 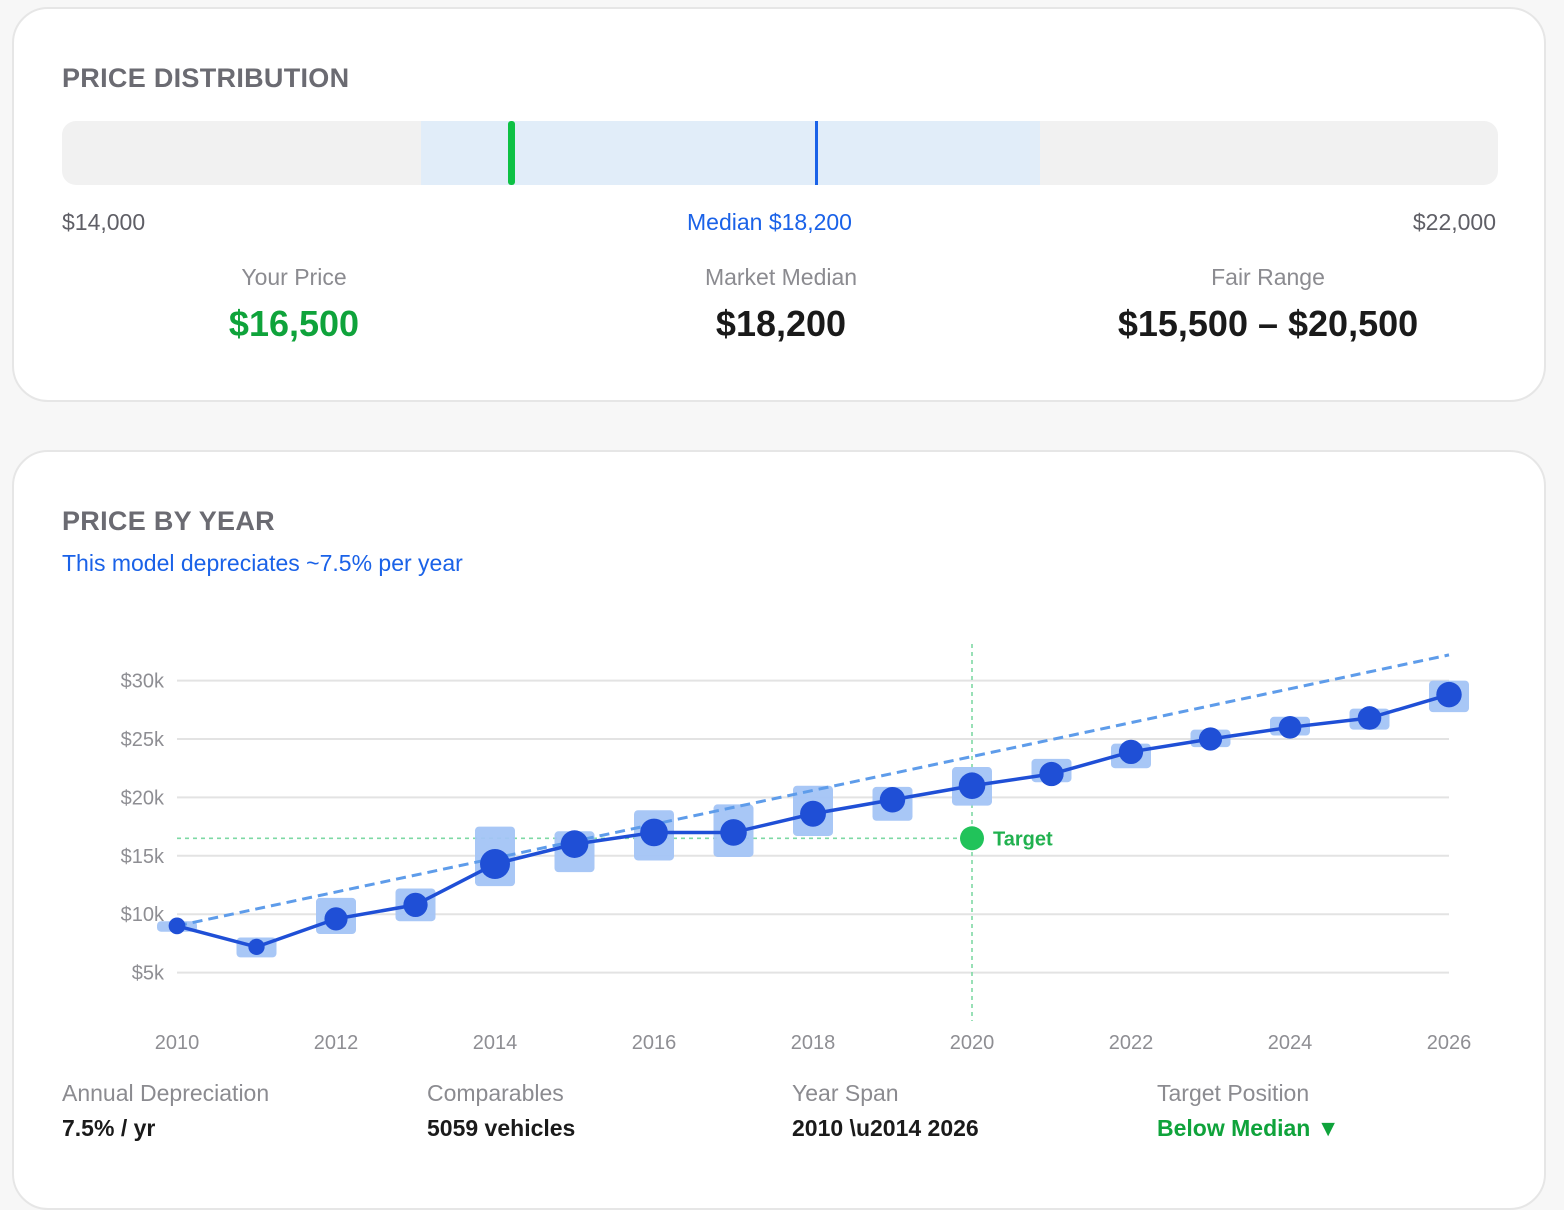 I want to click on year-span-stat: Year Span 2010 \u2014 2026, so click(x=885, y=1111).